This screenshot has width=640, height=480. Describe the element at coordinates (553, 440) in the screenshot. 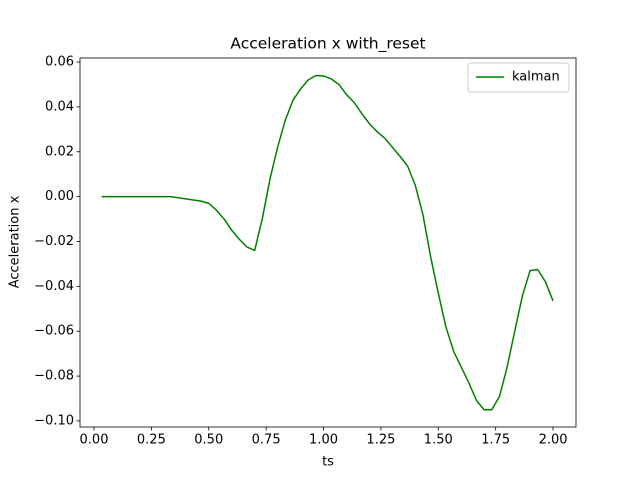

I see `x-tick-label: 2.00` at that location.